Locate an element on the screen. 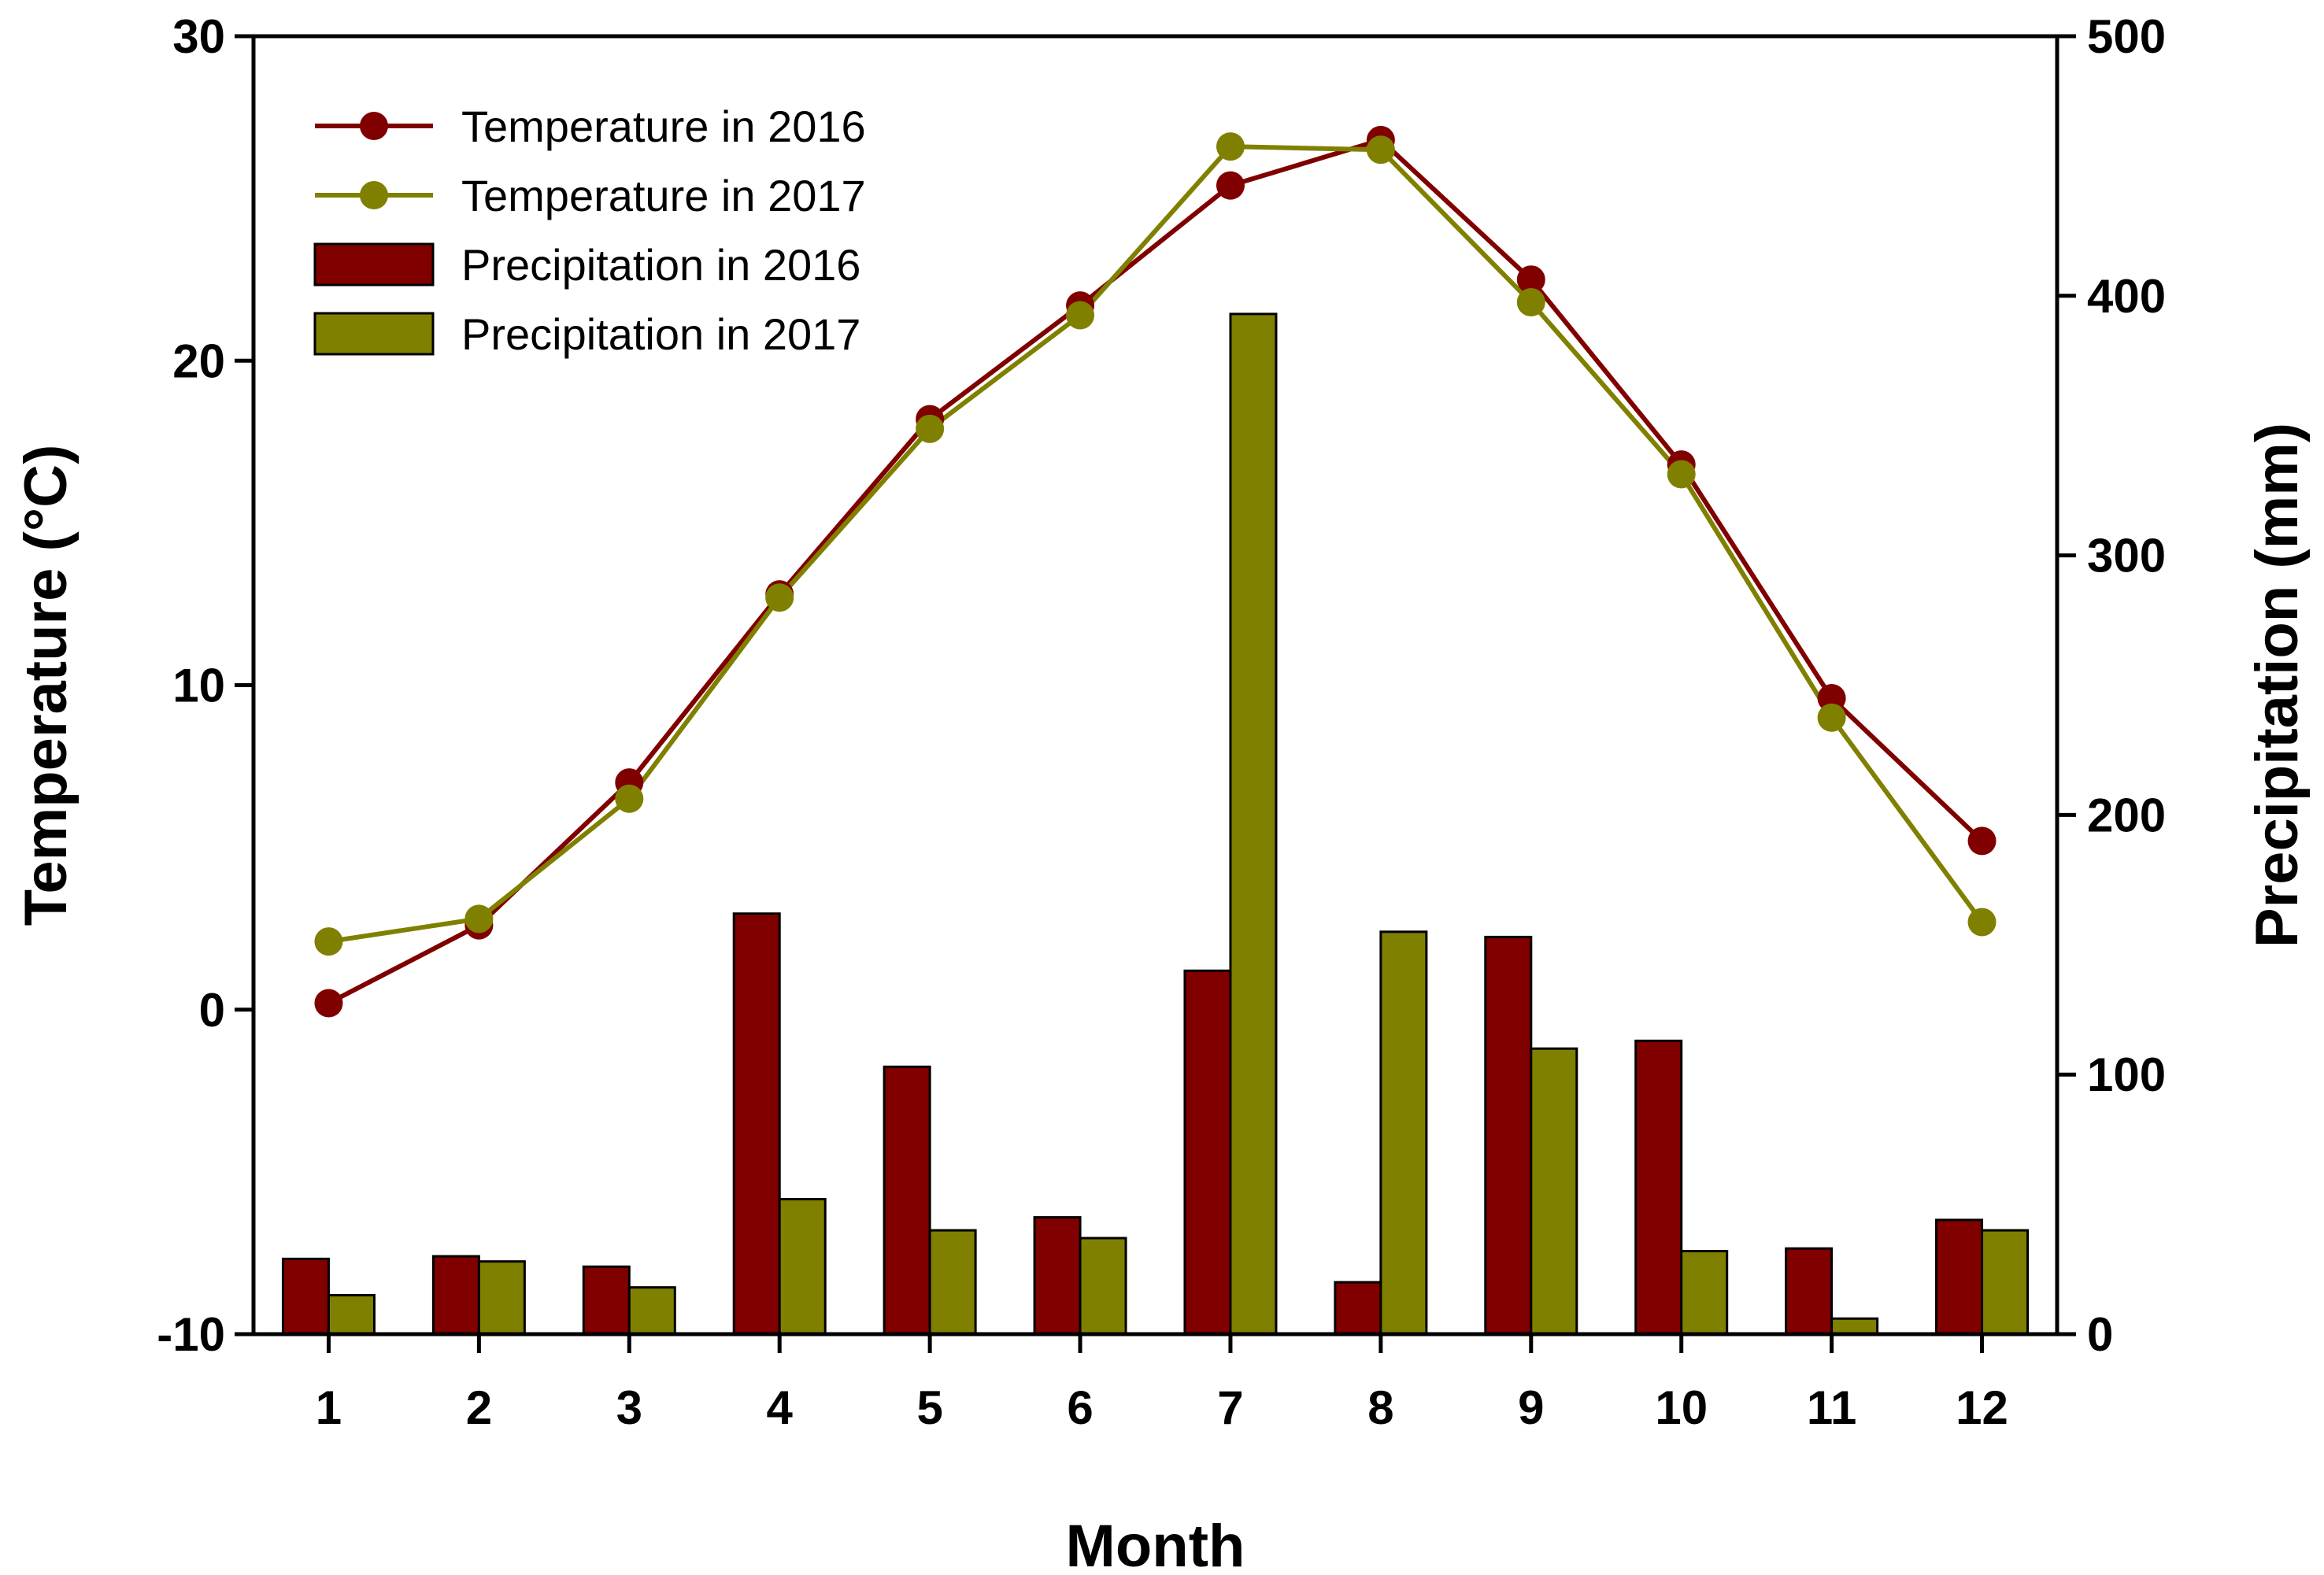 The image size is (2324, 1575). x-tick-label: 3 is located at coordinates (629, 1407).